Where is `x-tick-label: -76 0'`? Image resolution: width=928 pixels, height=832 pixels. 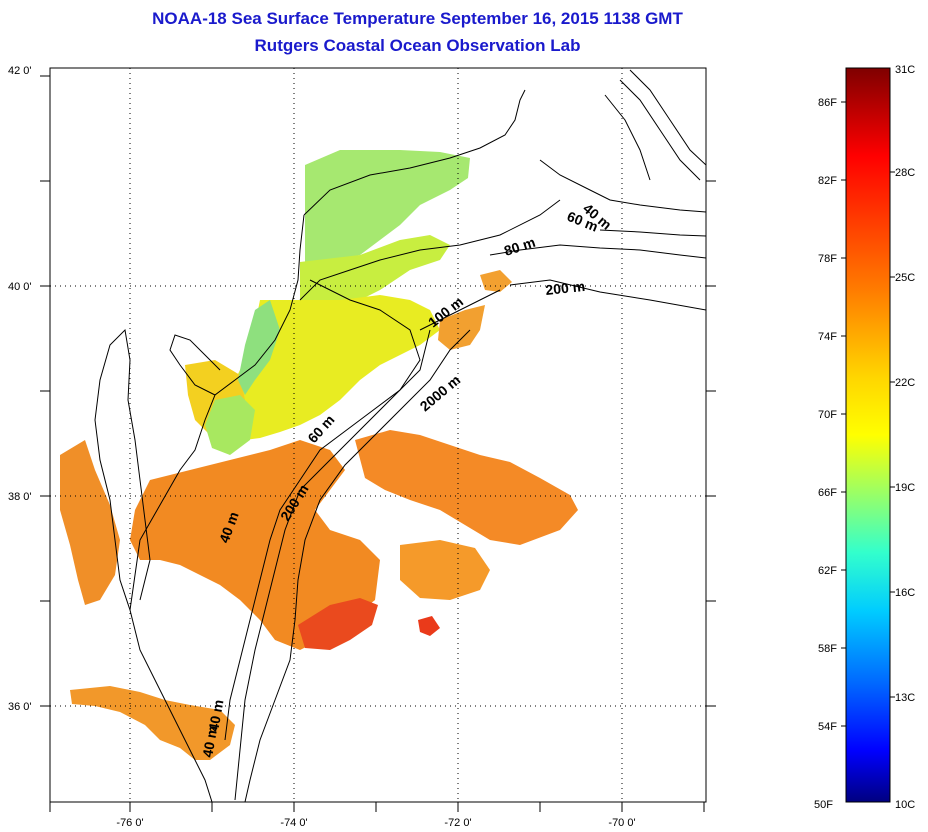
x-tick-label: -76 0' is located at coordinates (129, 823).